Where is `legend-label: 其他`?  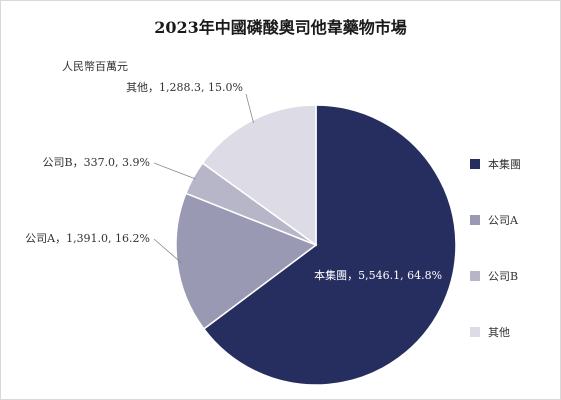
legend-label: 其他 is located at coordinates (499, 332).